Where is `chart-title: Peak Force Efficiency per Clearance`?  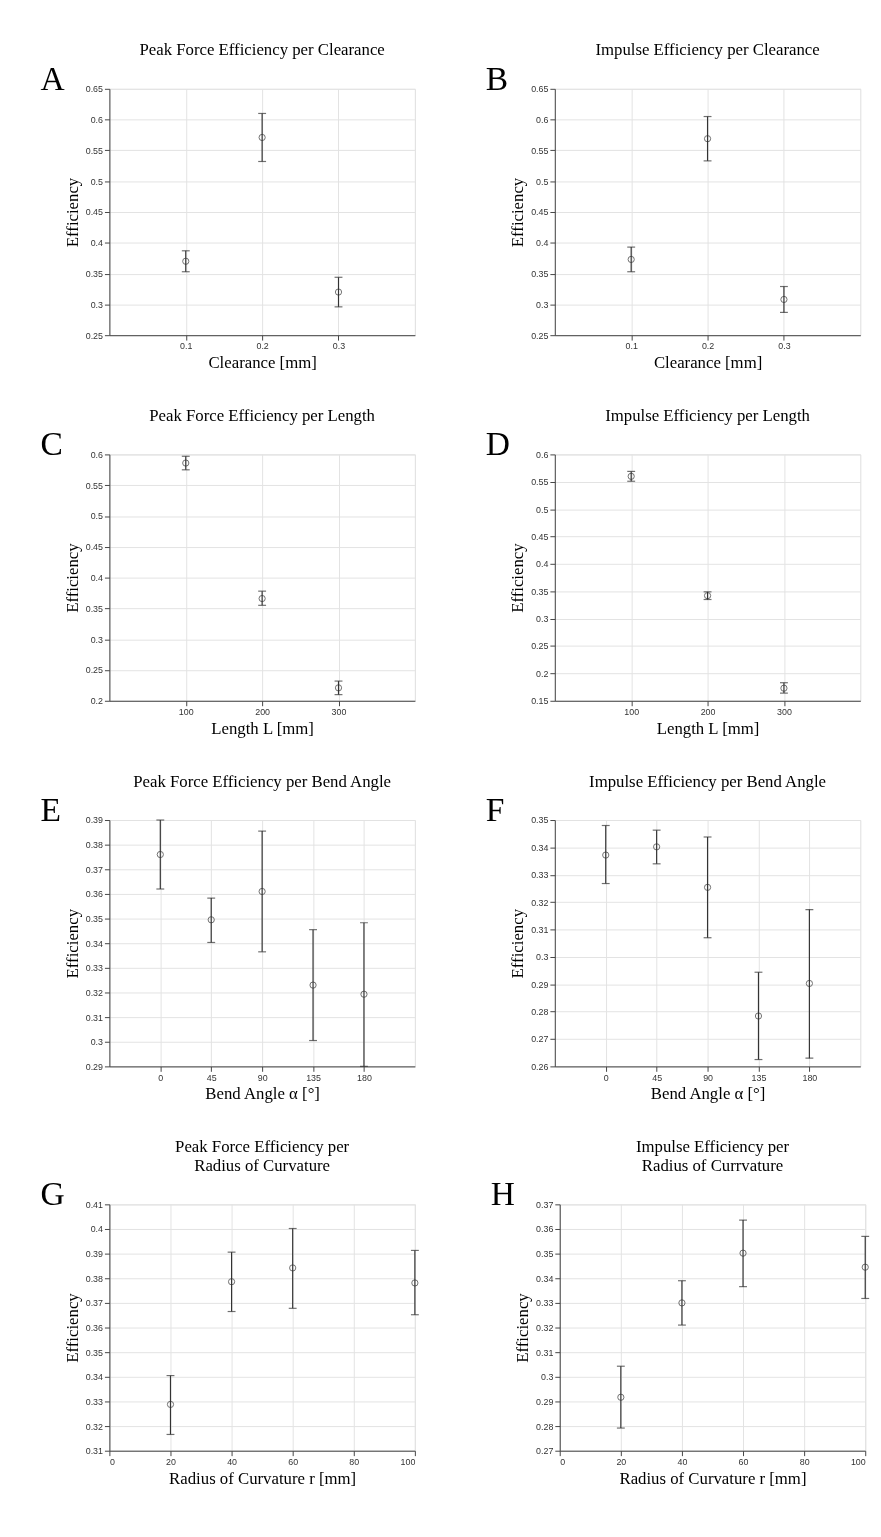 chart-title: Peak Force Efficiency per Clearance is located at coordinates (262, 50).